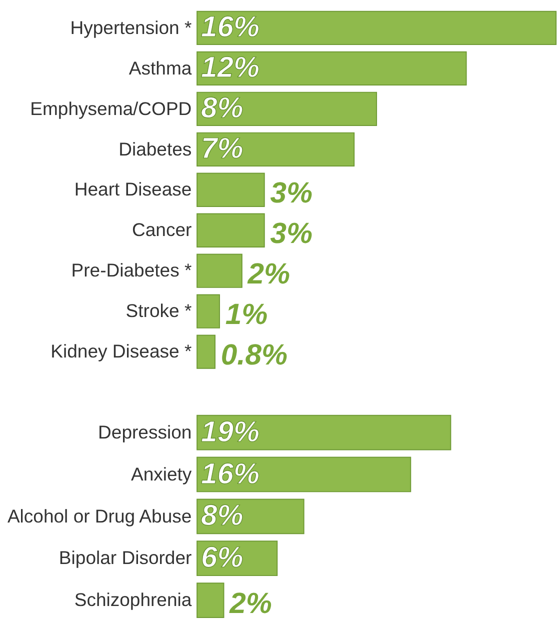 The width and height of the screenshot is (557, 640). I want to click on data-label: 12%, so click(230, 68).